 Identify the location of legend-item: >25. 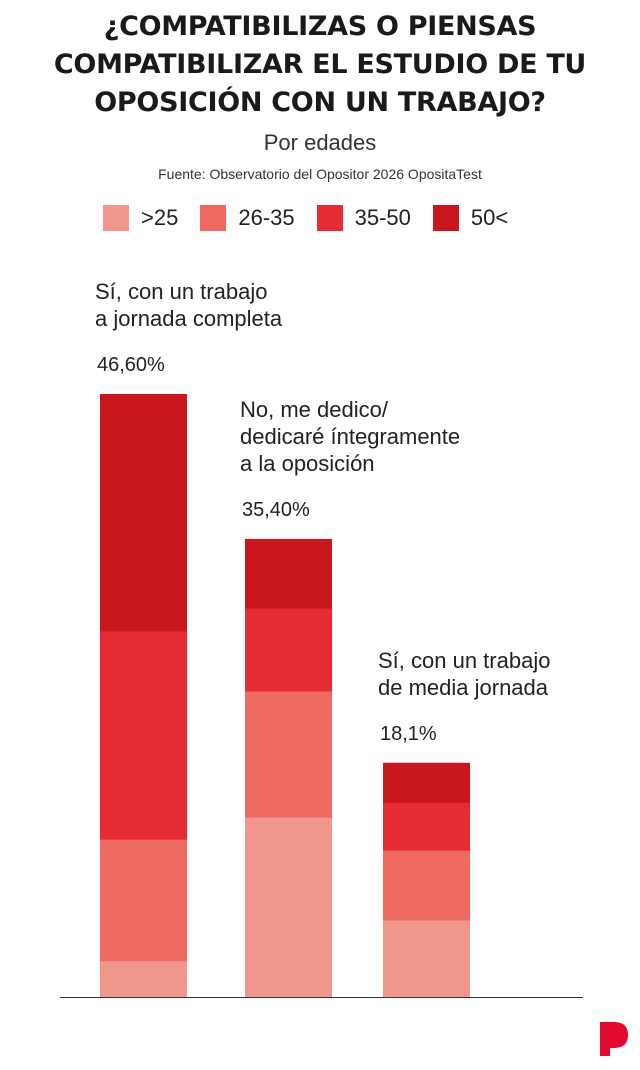
(140, 218).